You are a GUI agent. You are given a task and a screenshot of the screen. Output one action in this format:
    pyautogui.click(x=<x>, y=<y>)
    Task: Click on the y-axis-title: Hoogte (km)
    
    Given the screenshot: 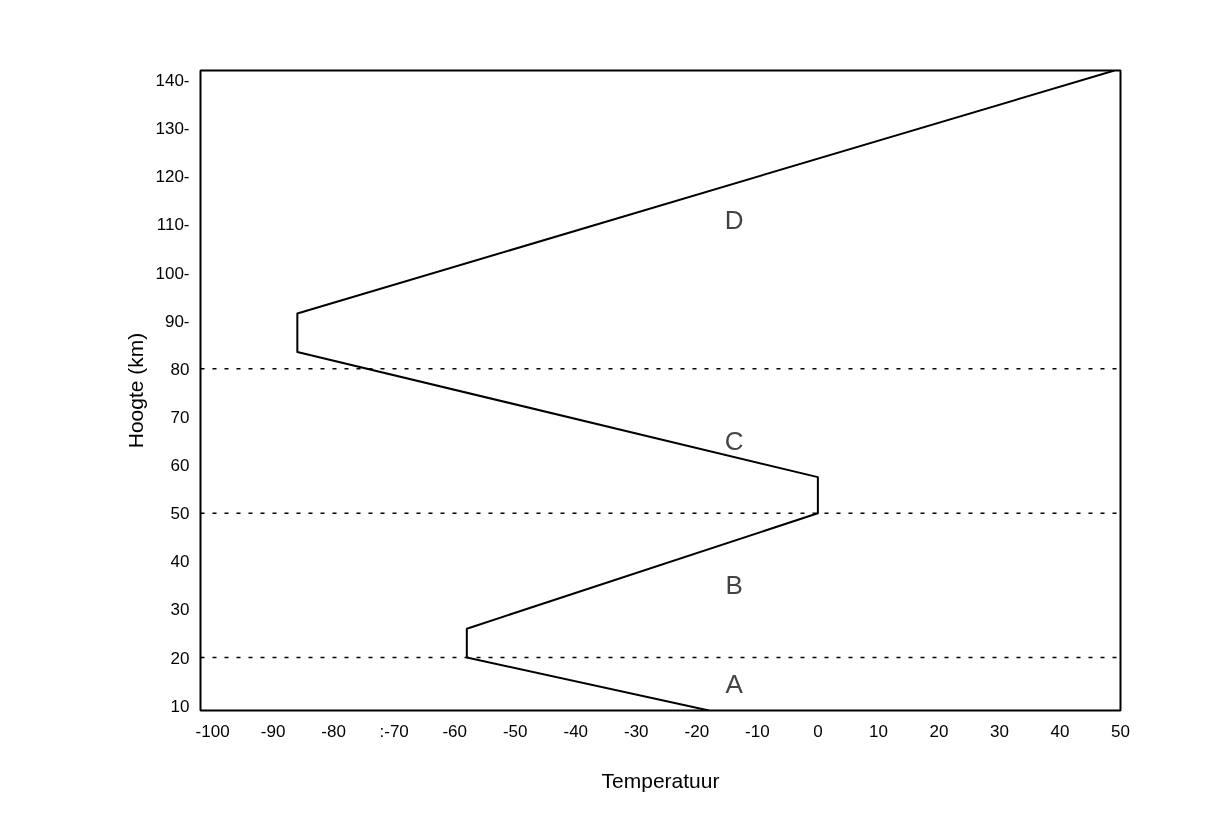 What is the action you would take?
    pyautogui.click(x=136, y=390)
    